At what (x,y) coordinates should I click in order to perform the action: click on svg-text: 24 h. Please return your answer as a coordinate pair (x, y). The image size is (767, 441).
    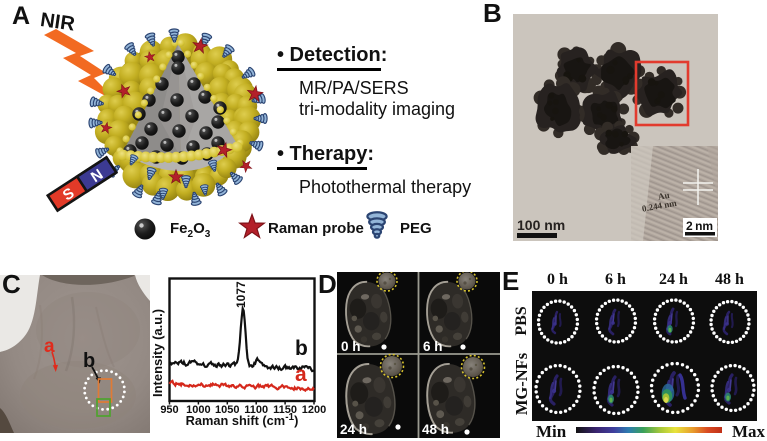
    Looking at the image, I should click on (353, 429).